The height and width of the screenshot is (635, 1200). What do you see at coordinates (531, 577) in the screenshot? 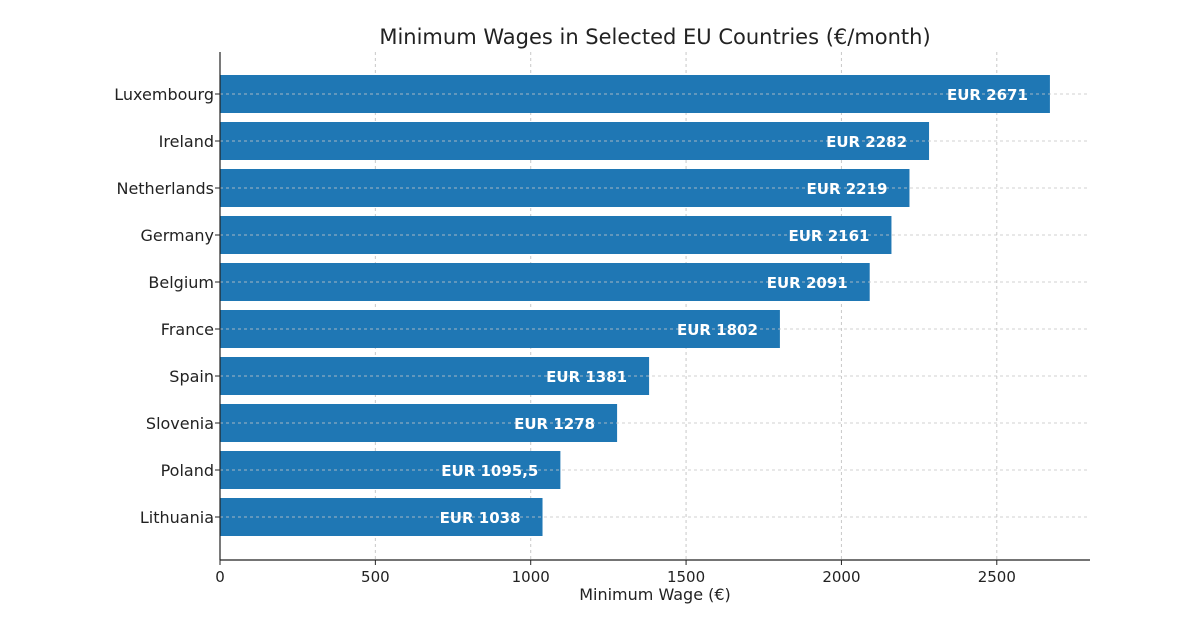
I see `x-tick-label: 1000` at bounding box center [531, 577].